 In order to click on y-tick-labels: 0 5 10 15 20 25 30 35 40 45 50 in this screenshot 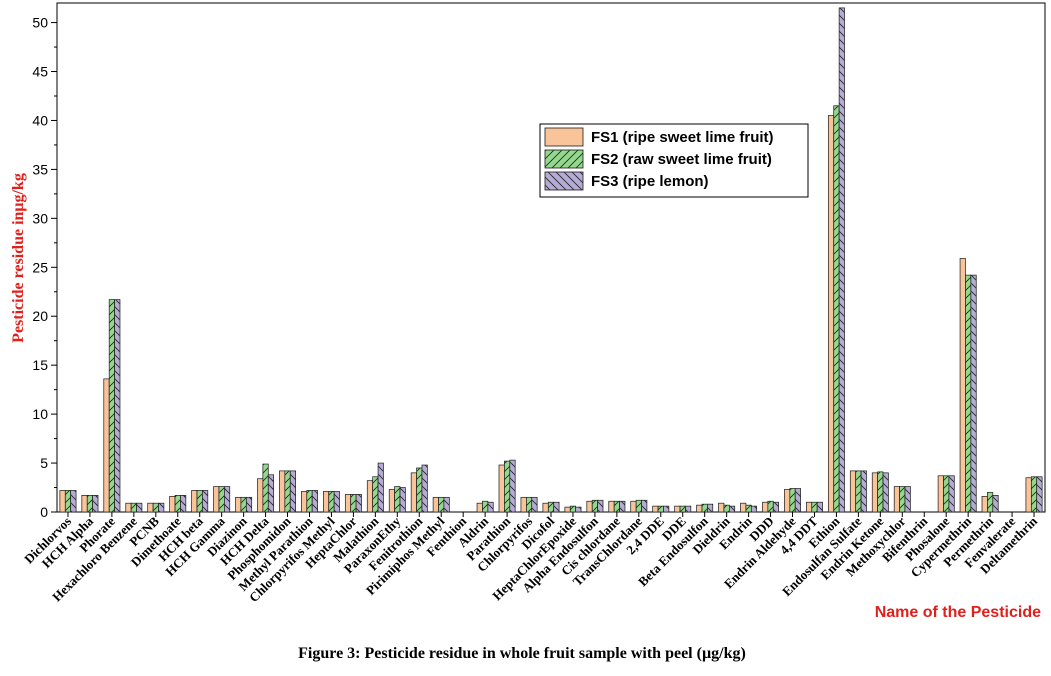, I will do `click(40, 267)`.